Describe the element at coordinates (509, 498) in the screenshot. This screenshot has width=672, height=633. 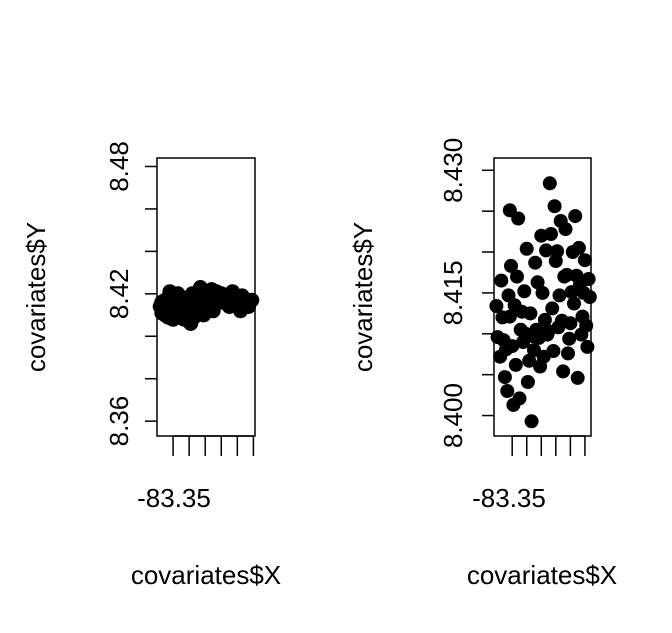
I see `right-x-tick-label: -83.35` at that location.